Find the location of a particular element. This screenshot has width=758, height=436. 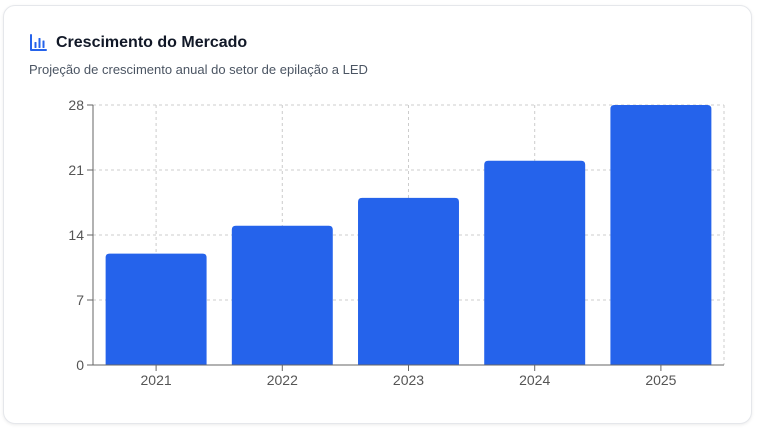

y-tick-label: 21 is located at coordinates (76, 170).